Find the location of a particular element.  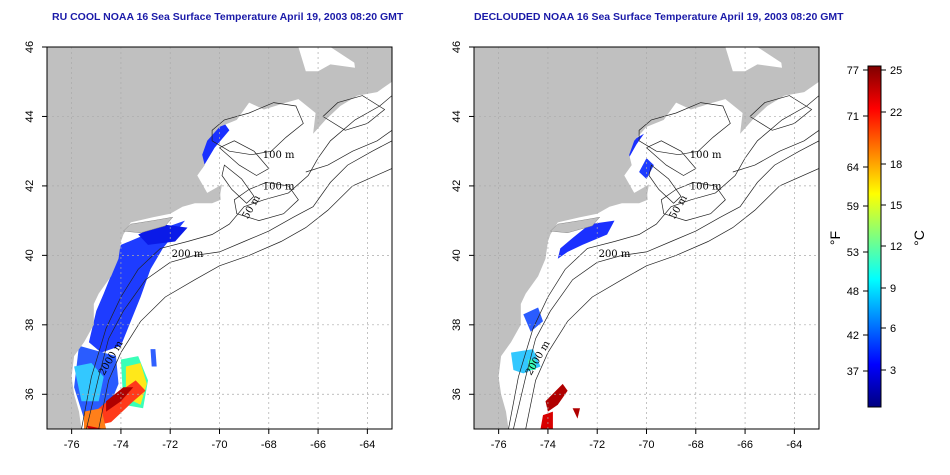

temperature-colorbar: 77 71 64 59 53 48 42 37 25 22 18 15 12 9 6 3 °F °C is located at coordinates (877, 236).